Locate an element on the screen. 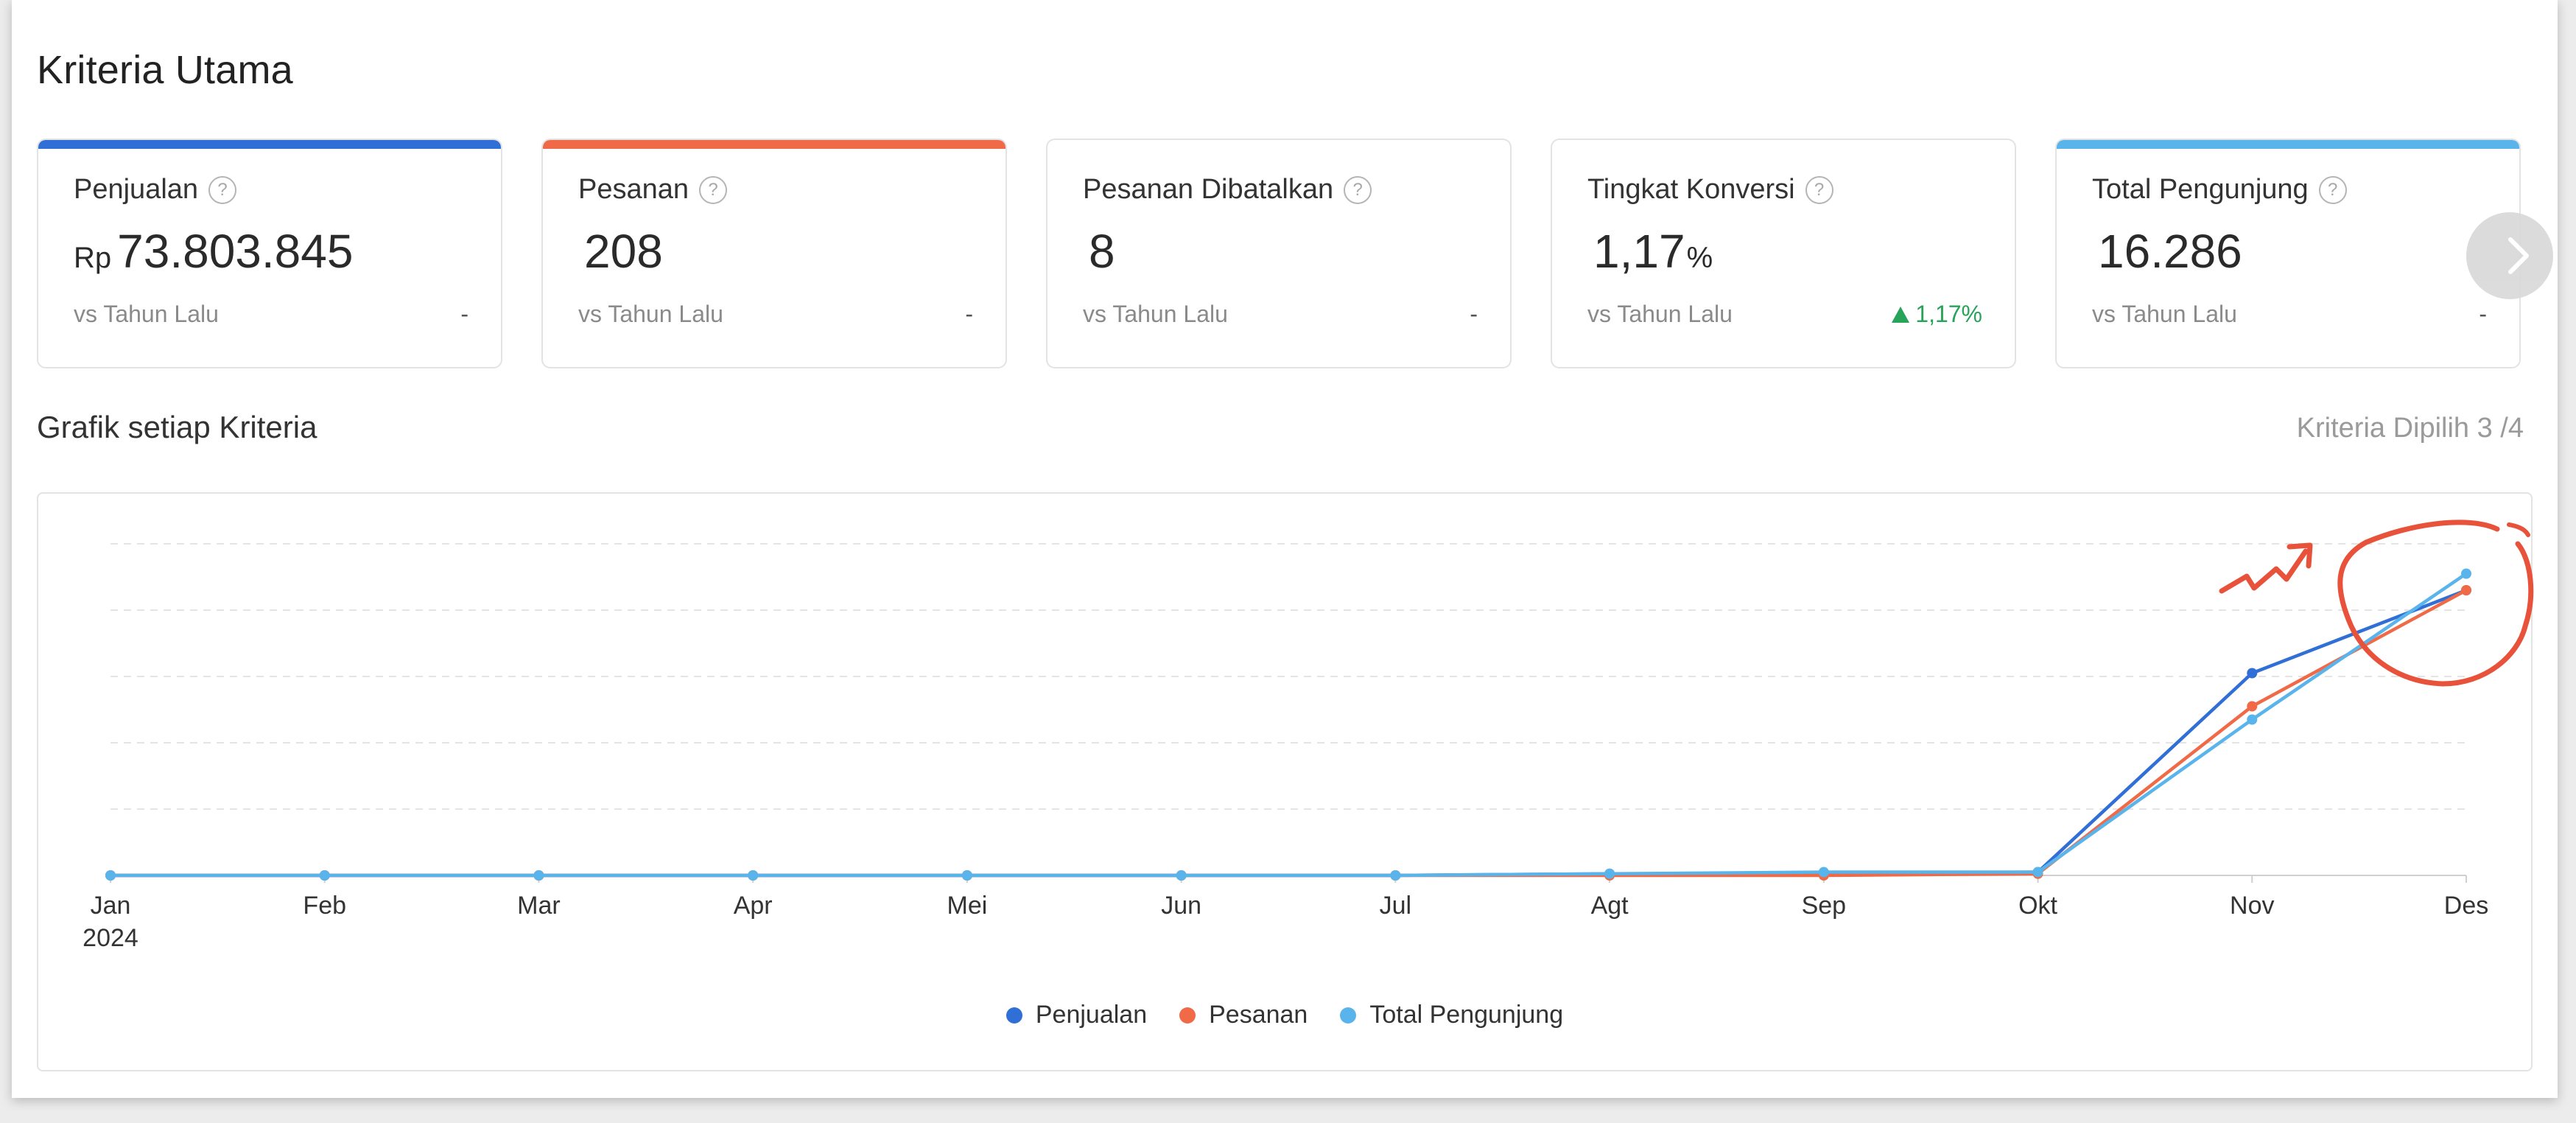 The image size is (2576, 1123). metric-label: Penjualan is located at coordinates (136, 189).